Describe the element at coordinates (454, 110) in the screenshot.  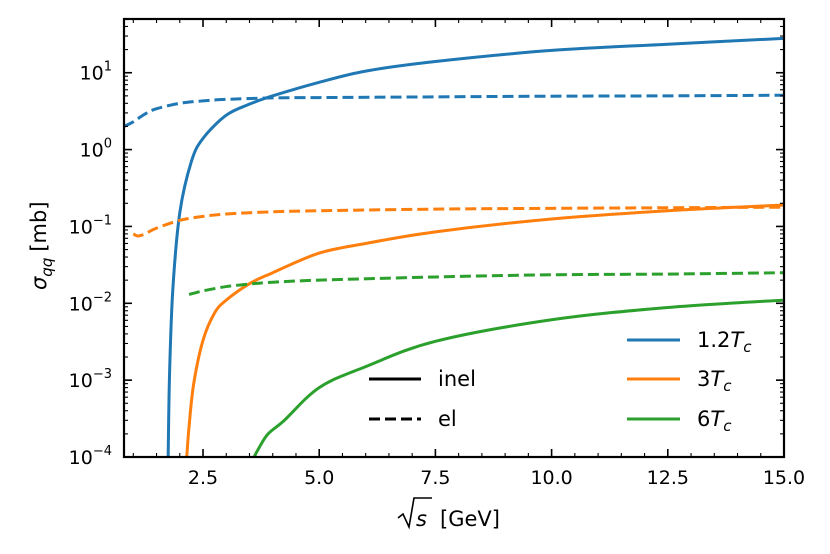
I see `series-1.2tc-el` at that location.